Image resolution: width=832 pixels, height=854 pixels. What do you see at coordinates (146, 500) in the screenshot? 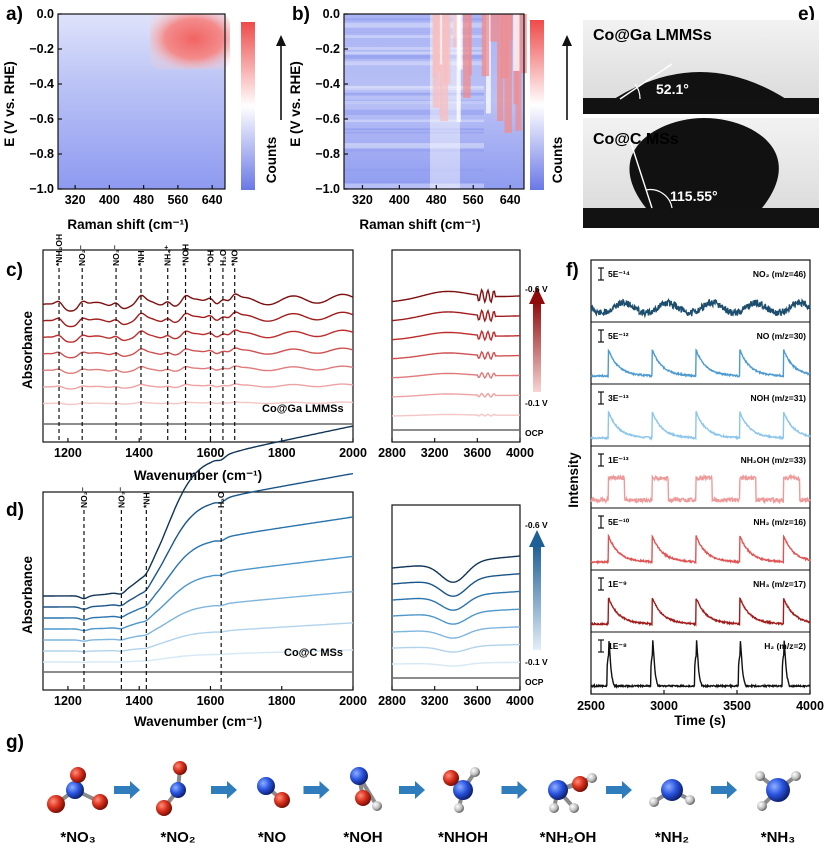
I see `d-assignment-label: *NH` at bounding box center [146, 500].